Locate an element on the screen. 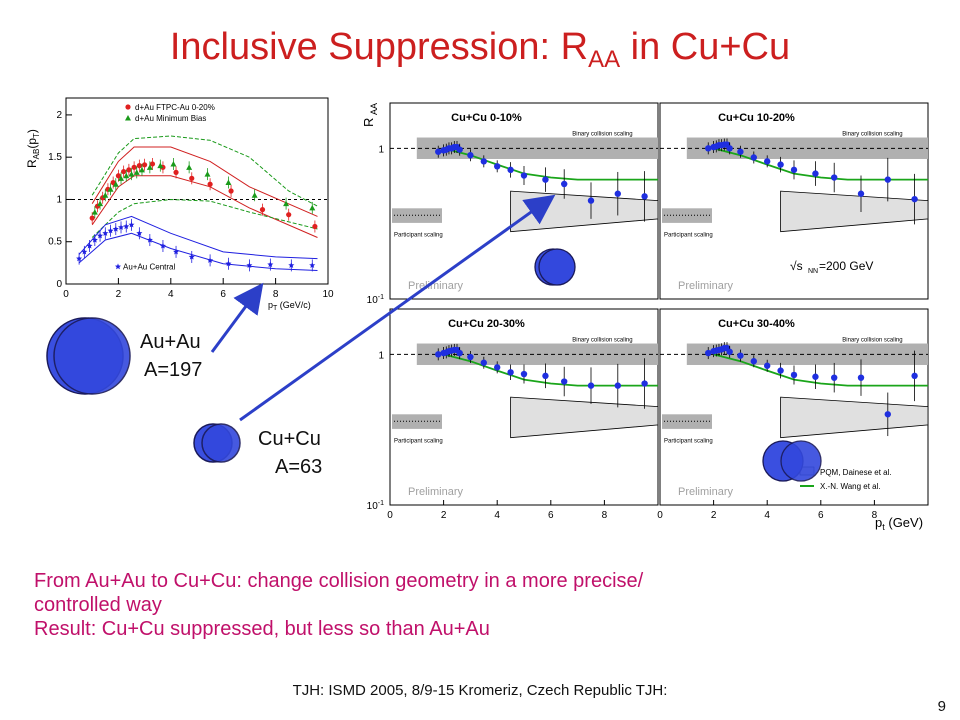 Image resolution: width=960 pixels, height=720 pixels. y-axis-label: R is located at coordinates (368, 122).